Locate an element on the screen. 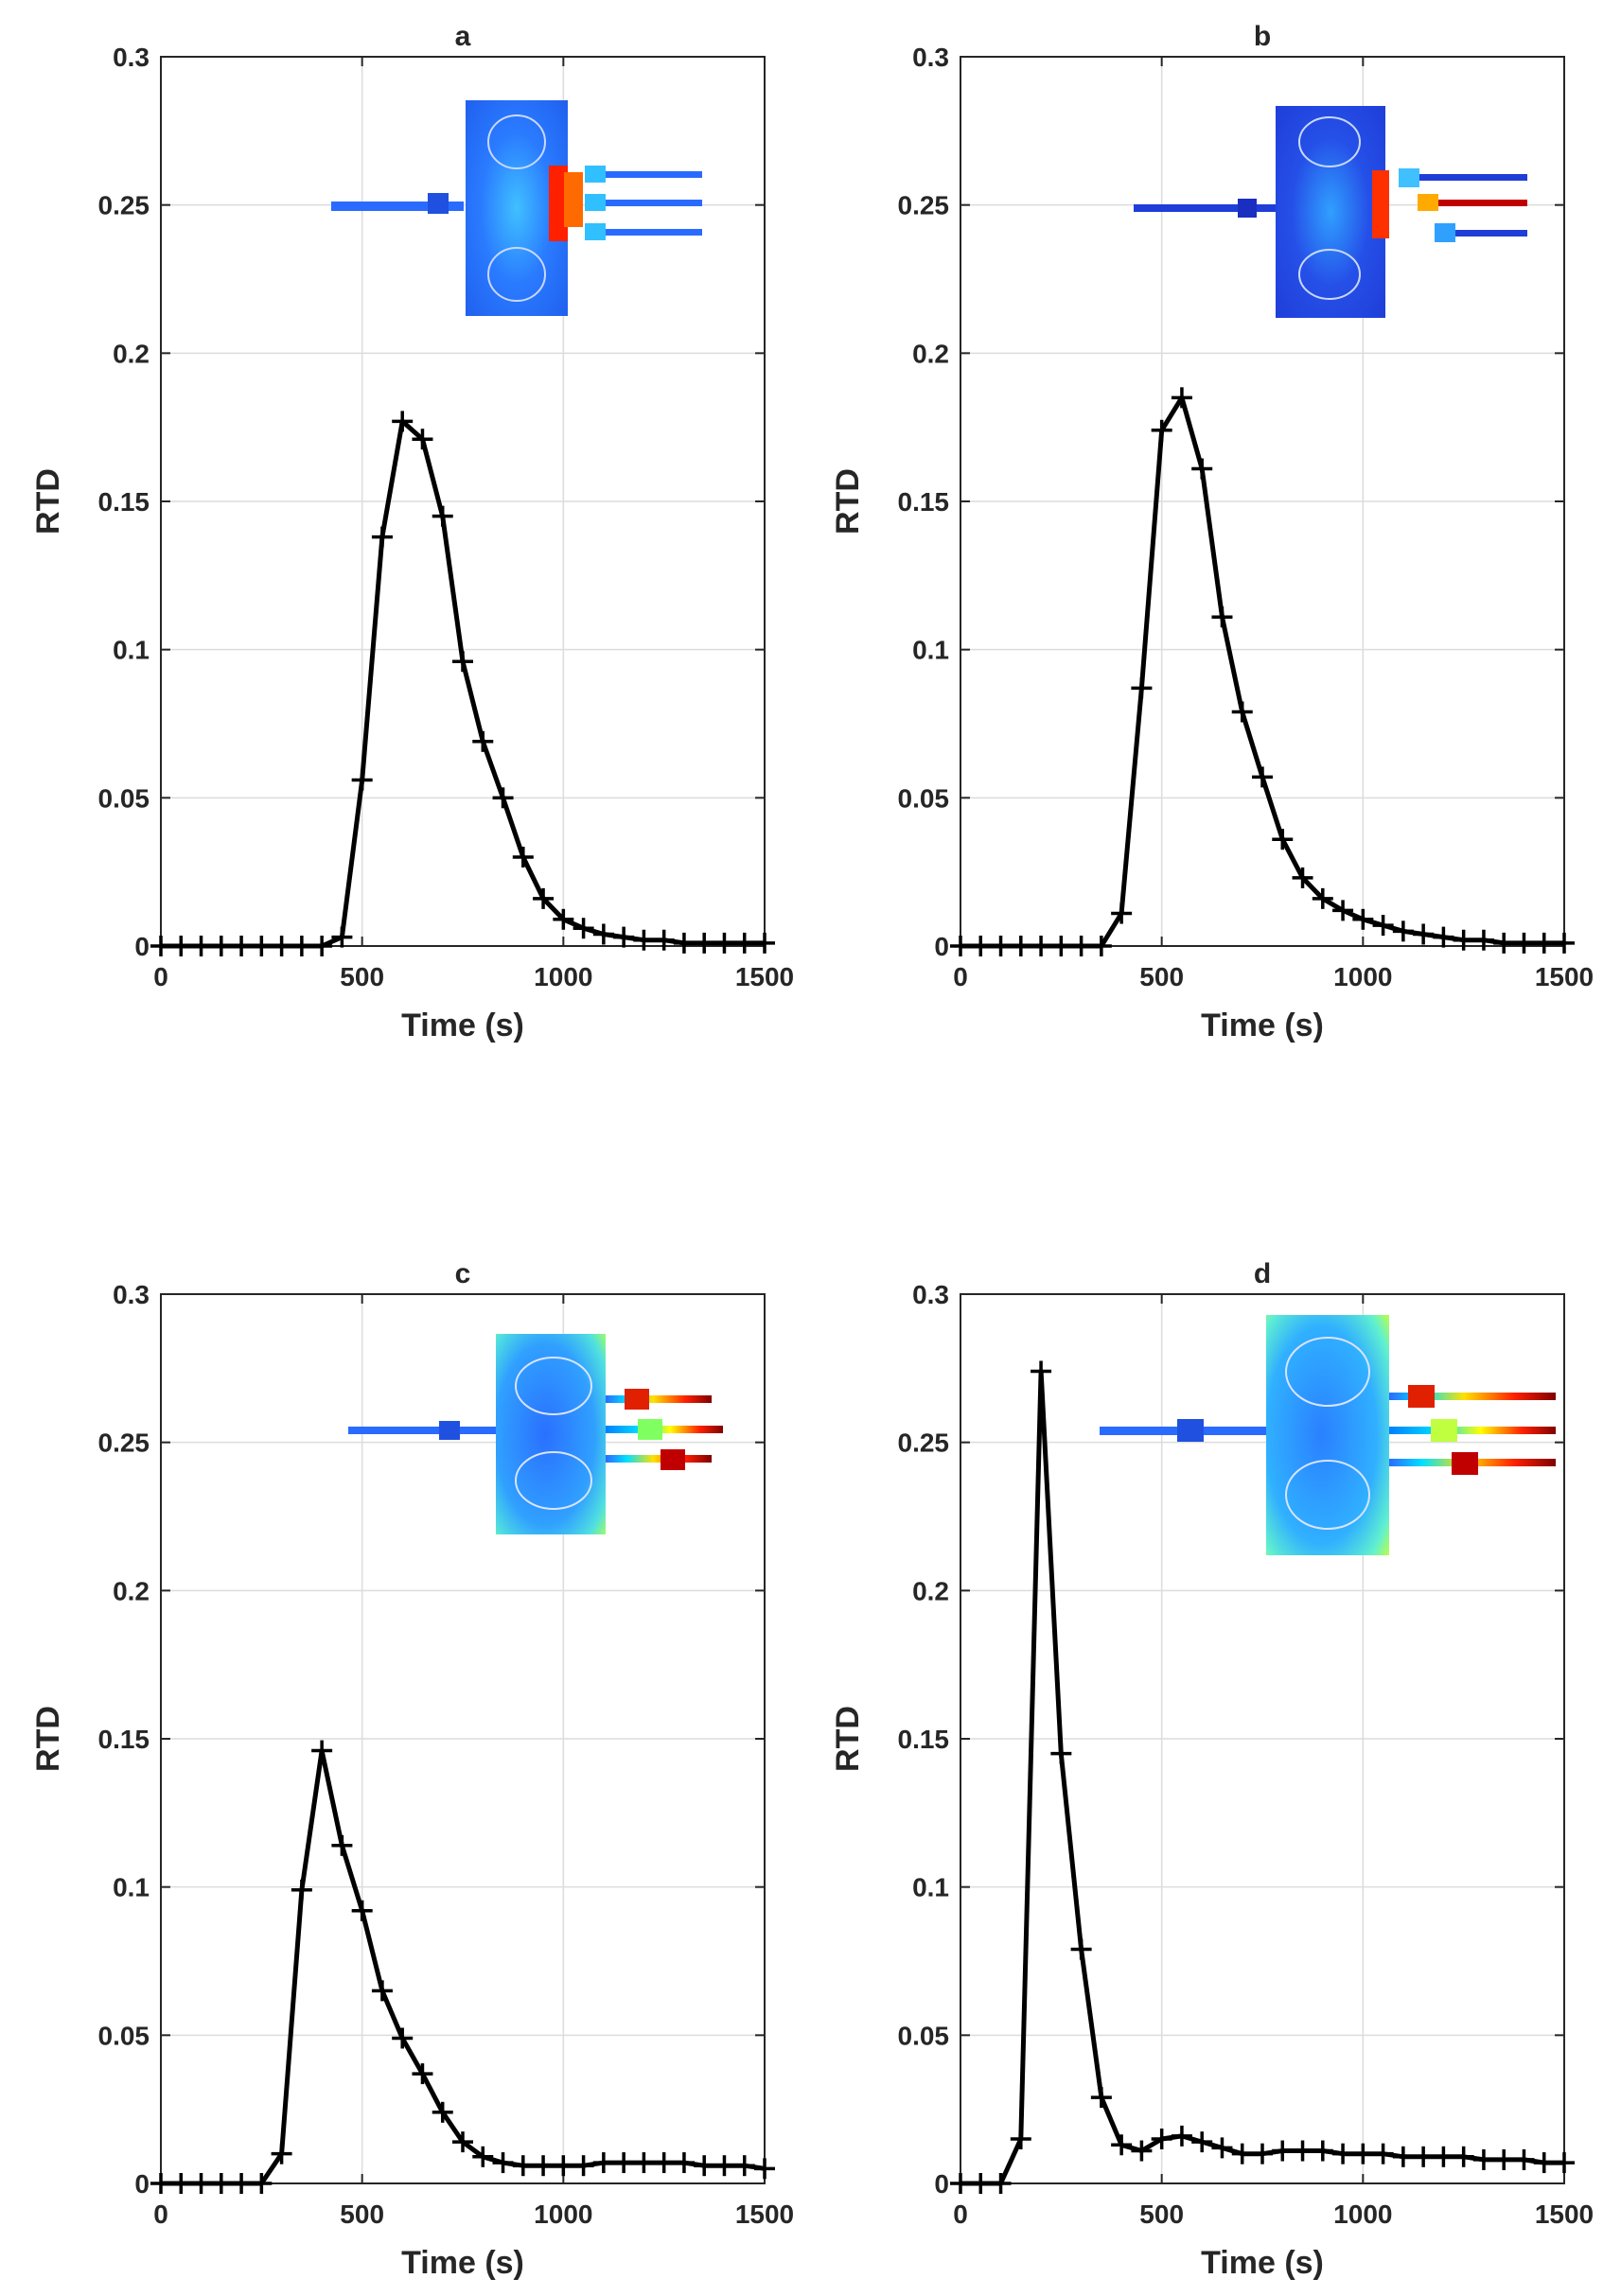 The width and height of the screenshot is (1621, 2296). y-axis-label-a: RTD is located at coordinates (48, 502).